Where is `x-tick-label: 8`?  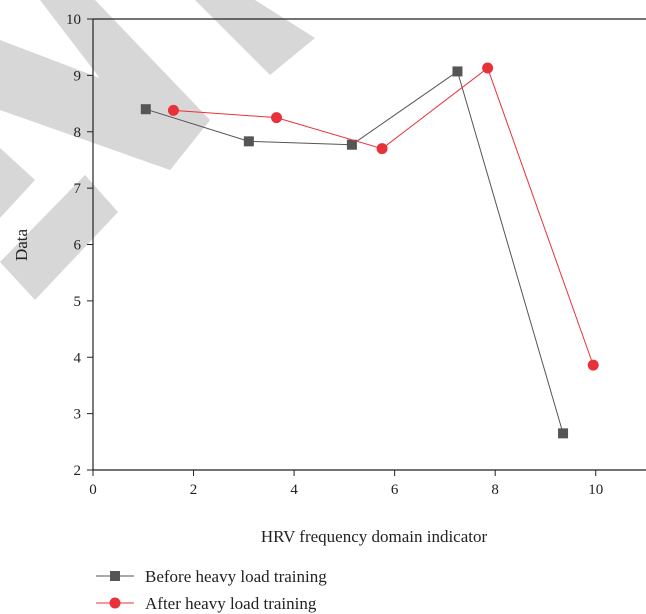
x-tick-label: 8 is located at coordinates (495, 490).